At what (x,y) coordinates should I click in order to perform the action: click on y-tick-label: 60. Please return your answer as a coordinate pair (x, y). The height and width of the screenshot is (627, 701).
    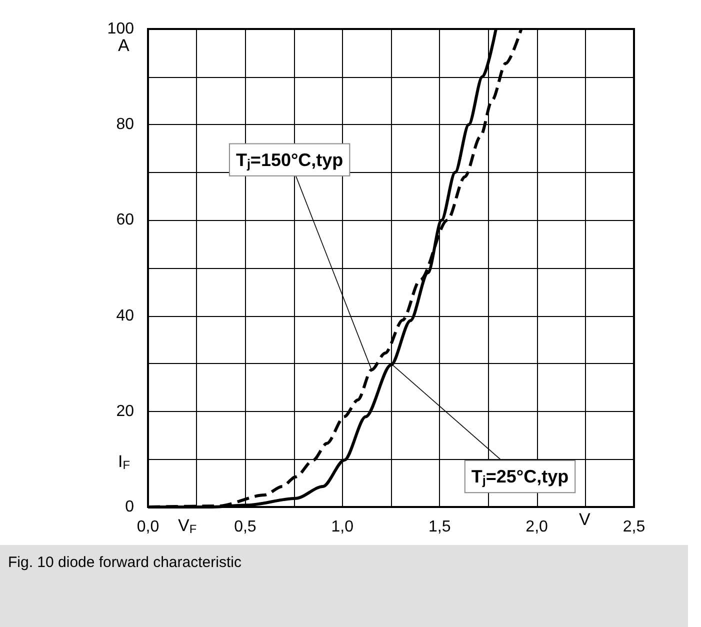
    Looking at the image, I should click on (125, 220).